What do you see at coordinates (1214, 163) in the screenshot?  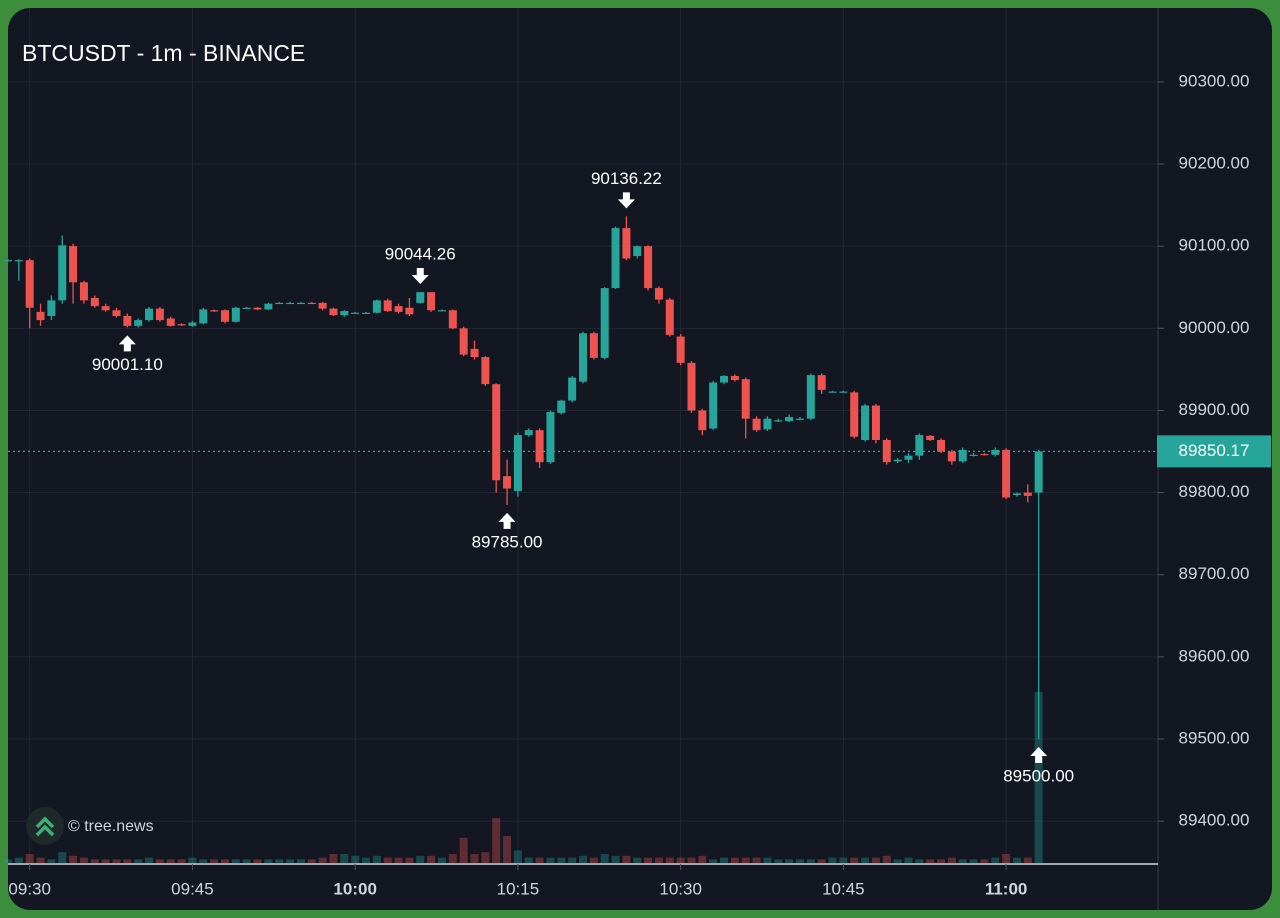 I see `y-tick-label: 90200.00` at bounding box center [1214, 163].